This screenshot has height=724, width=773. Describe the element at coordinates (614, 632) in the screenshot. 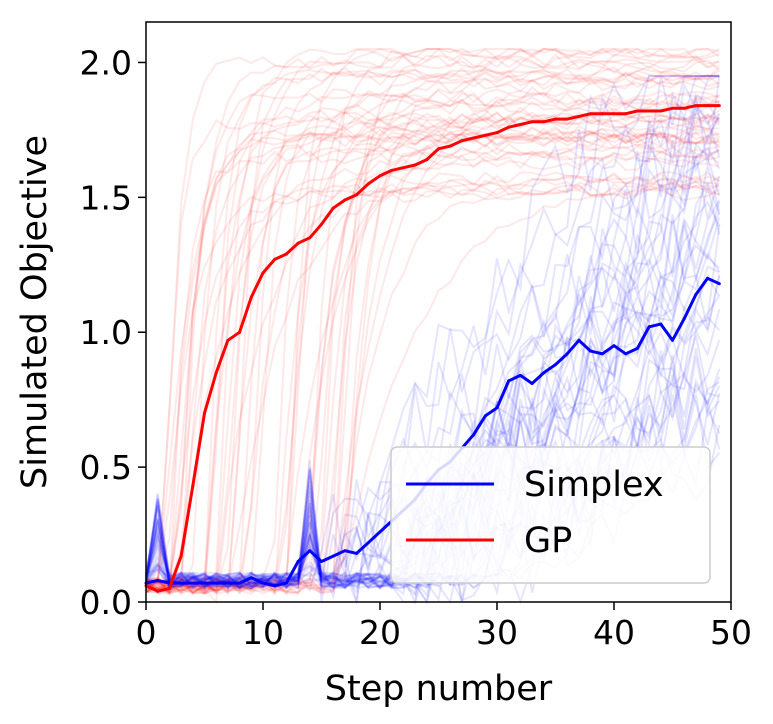

I see `x-tick-label: 40` at that location.